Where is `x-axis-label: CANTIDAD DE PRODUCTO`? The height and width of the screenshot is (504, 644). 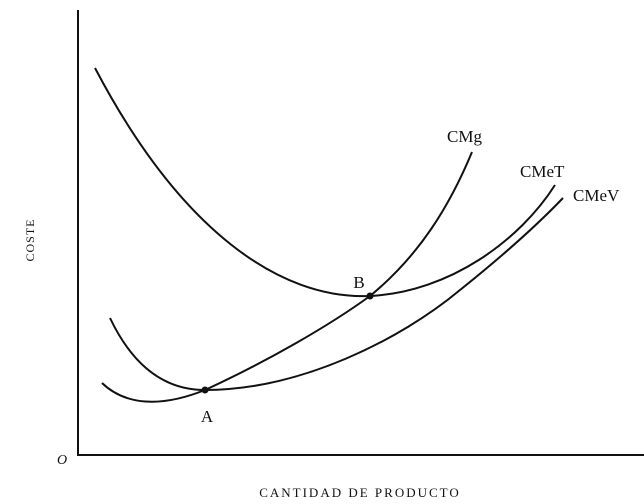 x-axis-label: CANTIDAD DE PRODUCTO is located at coordinates (360, 492).